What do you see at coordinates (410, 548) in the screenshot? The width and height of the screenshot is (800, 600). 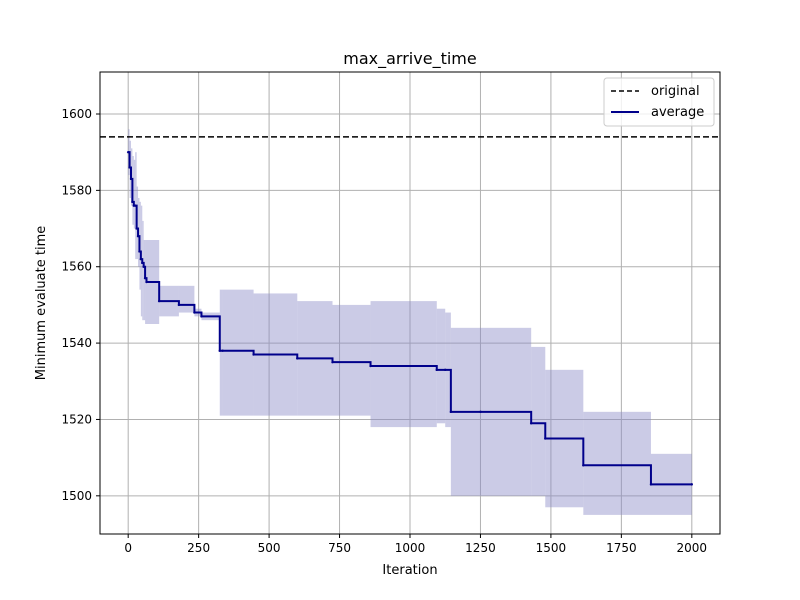 I see `x-tick-label: 1000` at bounding box center [410, 548].